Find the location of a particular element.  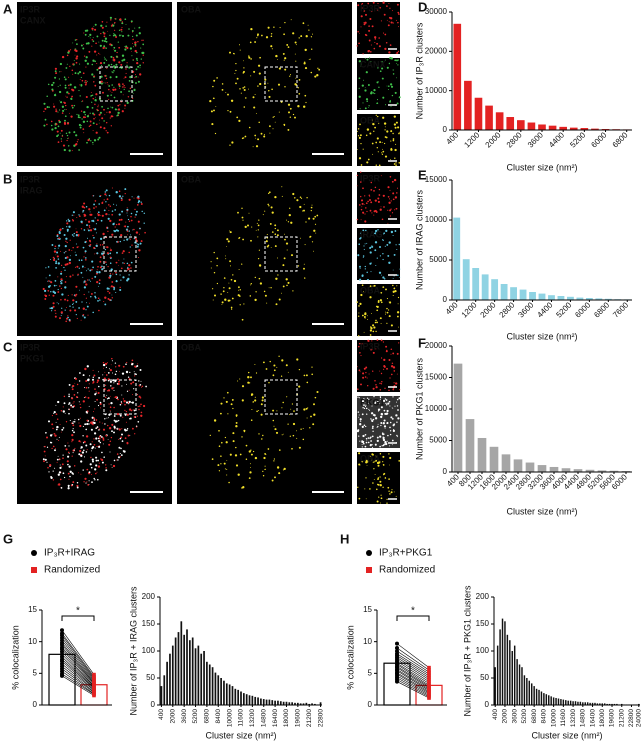

x-tick-label: 10000 is located at coordinates (553, 718).